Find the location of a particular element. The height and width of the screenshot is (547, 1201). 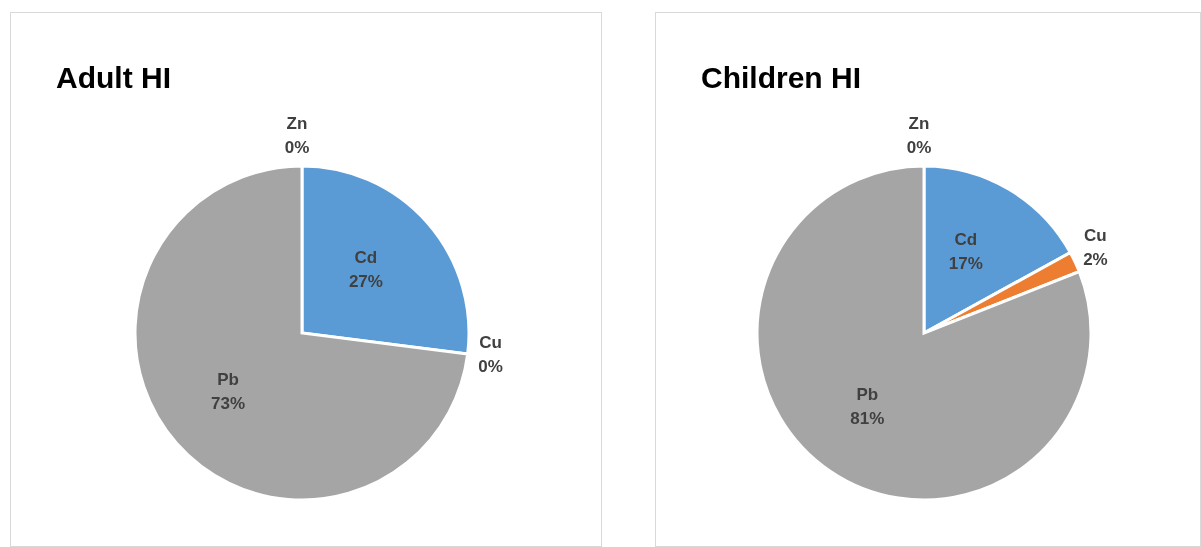

chart-title: Adult HI is located at coordinates (113, 78).